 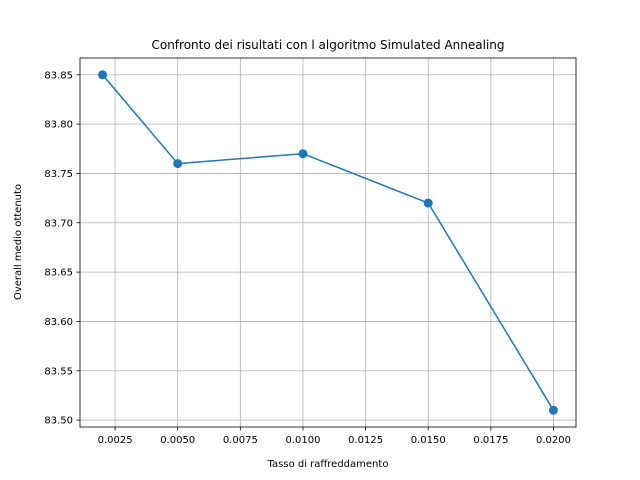 What do you see at coordinates (115, 440) in the screenshot?
I see `x-tick-label: 0.0025` at bounding box center [115, 440].